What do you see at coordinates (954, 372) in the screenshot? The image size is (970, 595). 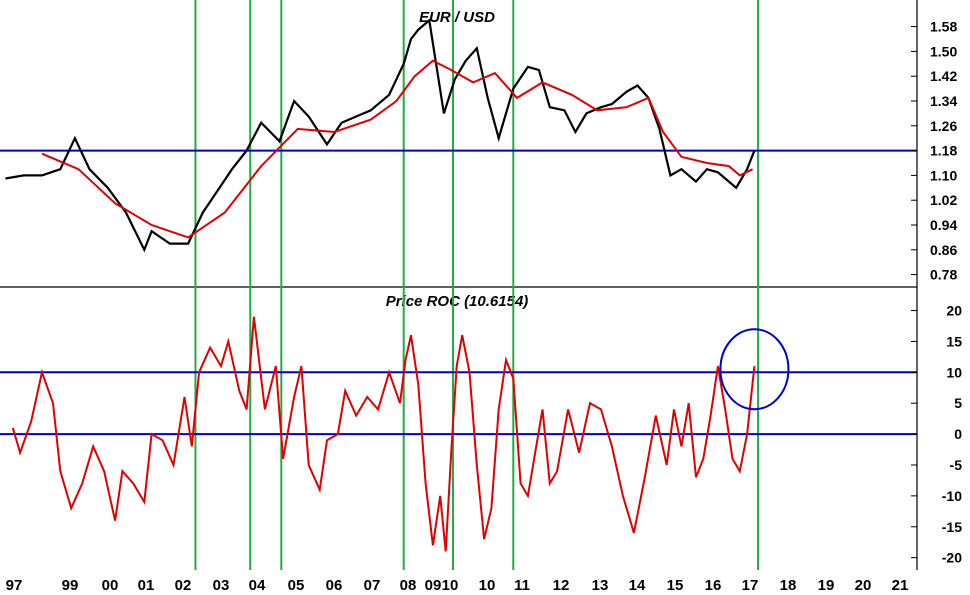 I see `y-tick-label: 10` at bounding box center [954, 372].